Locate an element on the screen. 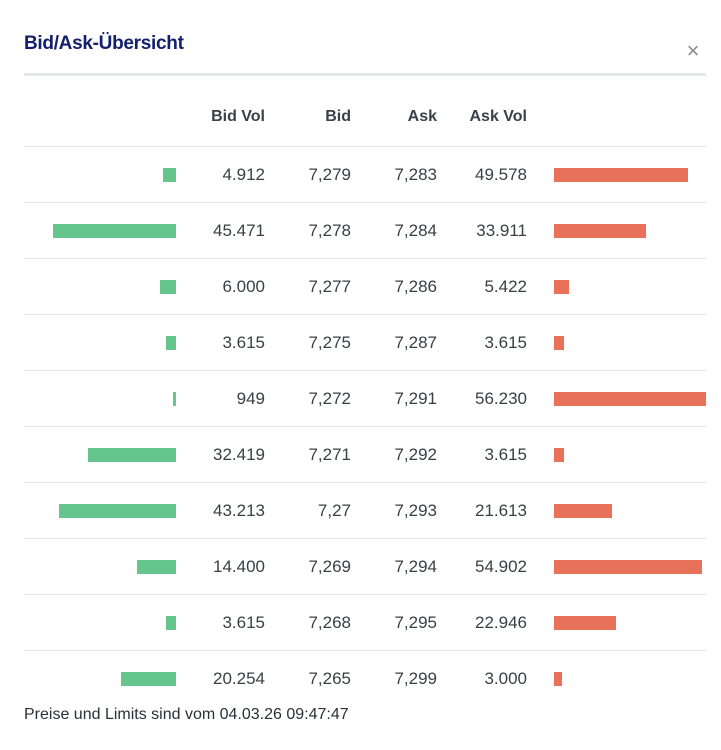 The image size is (721, 750). ask-price-cell: 7,299 is located at coordinates (415, 678).